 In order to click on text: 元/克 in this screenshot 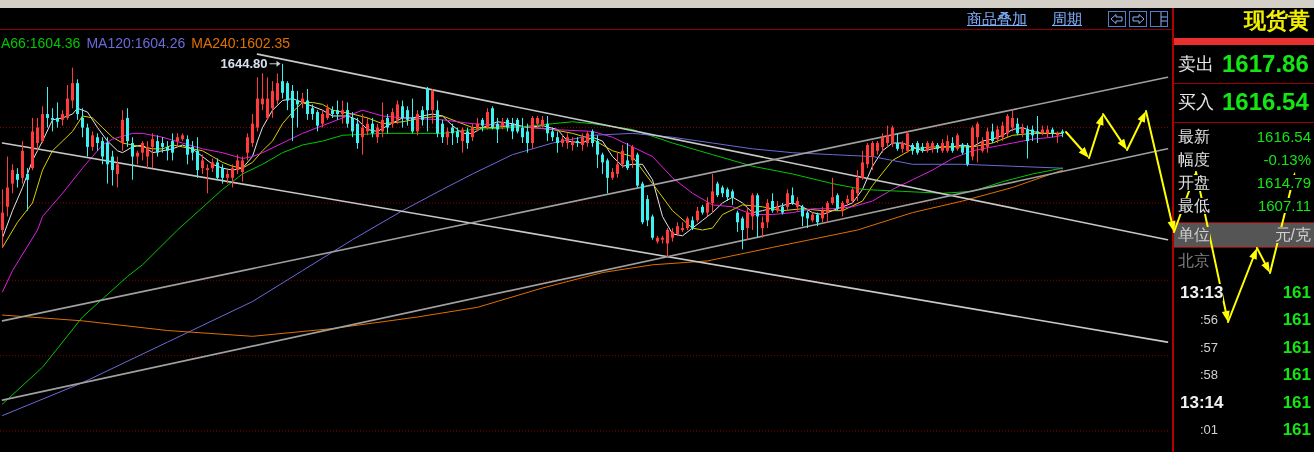, I will do `click(1292, 234)`.